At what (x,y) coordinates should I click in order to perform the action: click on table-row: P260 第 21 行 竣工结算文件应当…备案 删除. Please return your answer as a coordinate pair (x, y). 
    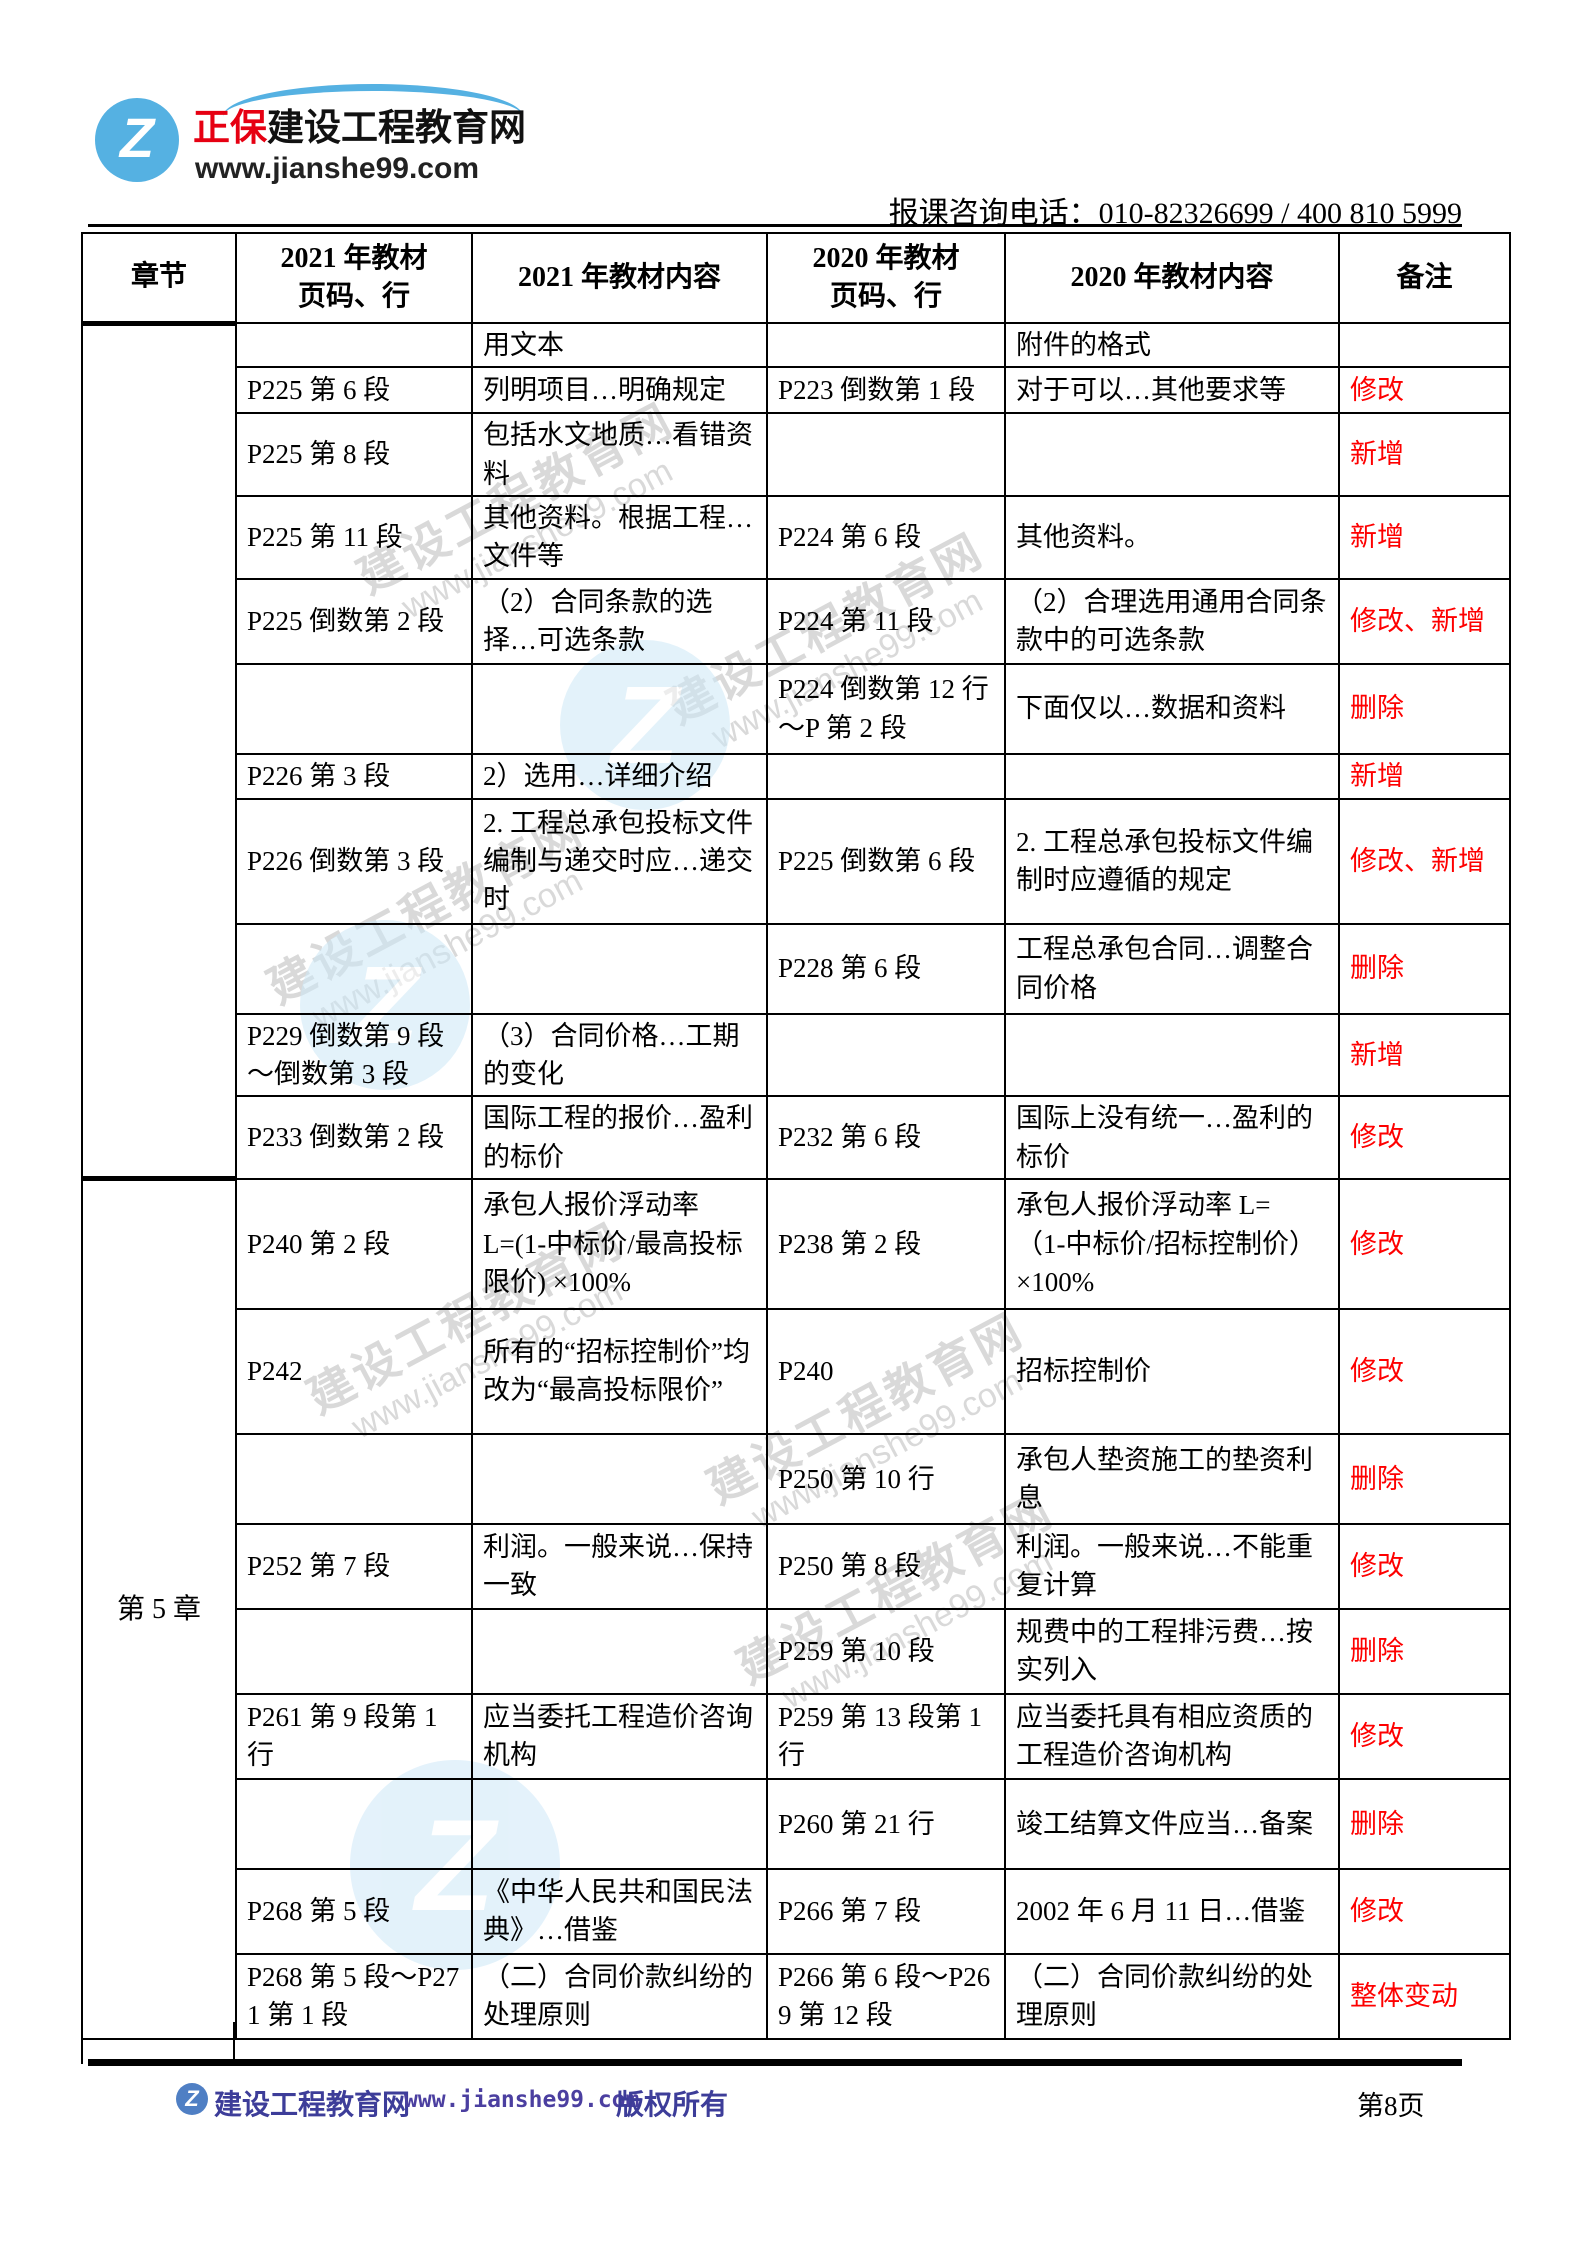
    Looking at the image, I should click on (796, 1823).